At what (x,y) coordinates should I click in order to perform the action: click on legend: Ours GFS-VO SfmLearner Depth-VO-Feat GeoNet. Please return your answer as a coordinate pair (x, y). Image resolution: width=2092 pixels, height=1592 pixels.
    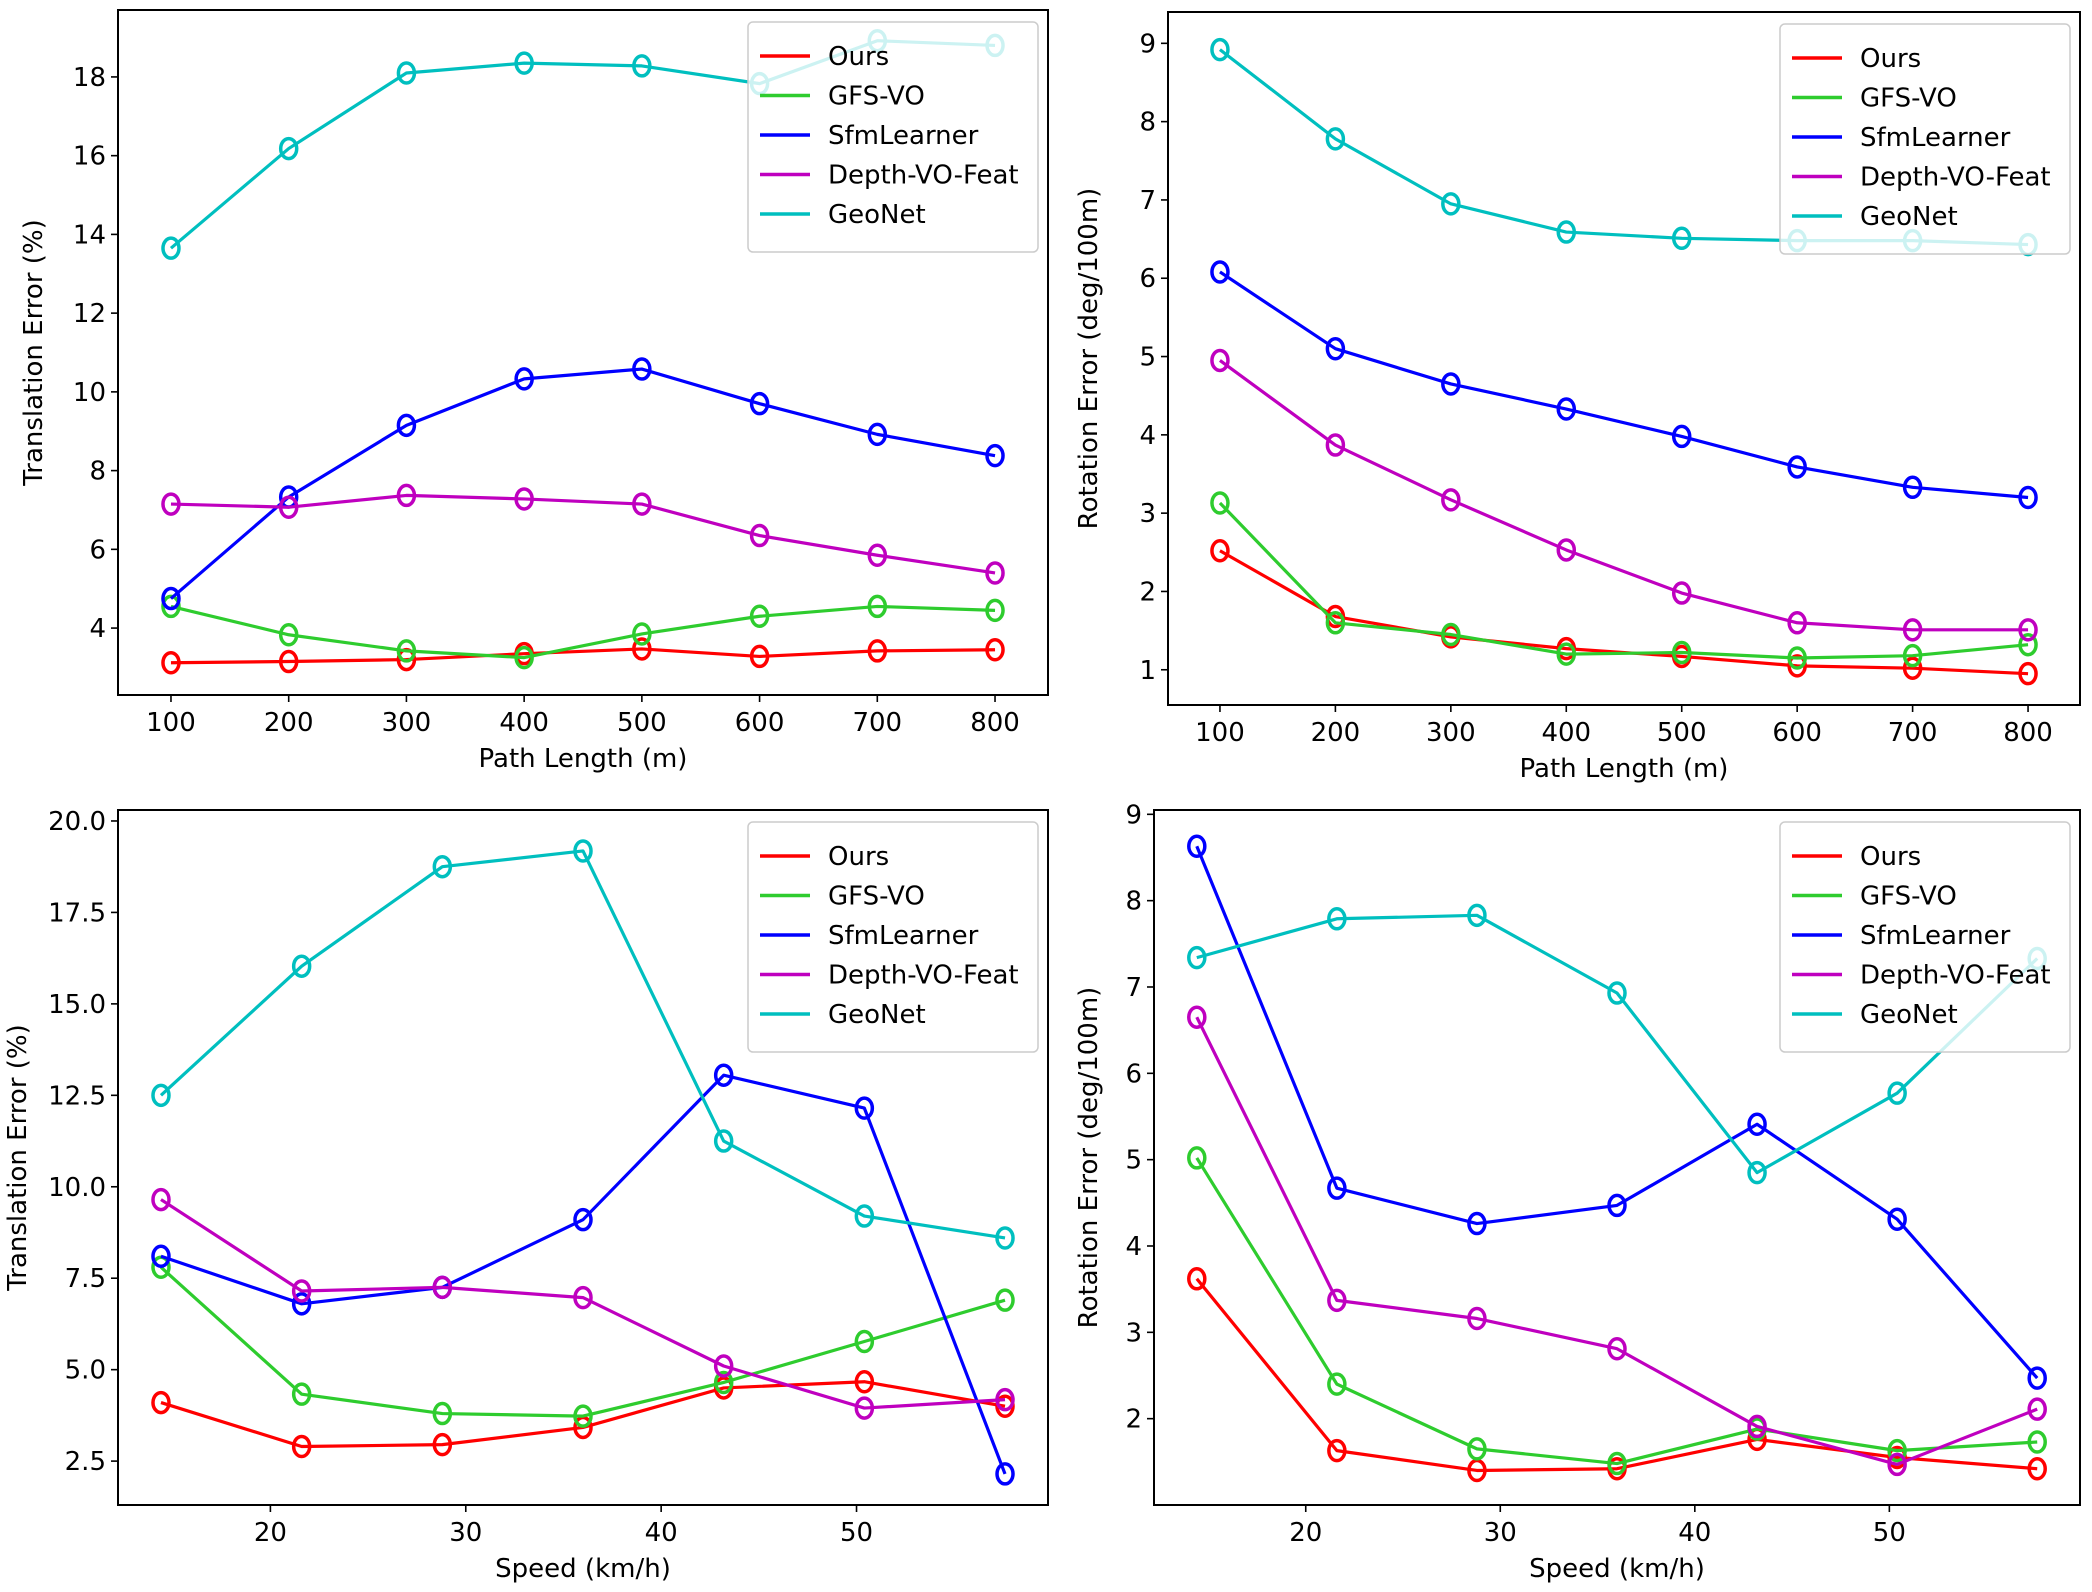
    Looking at the image, I should click on (893, 137).